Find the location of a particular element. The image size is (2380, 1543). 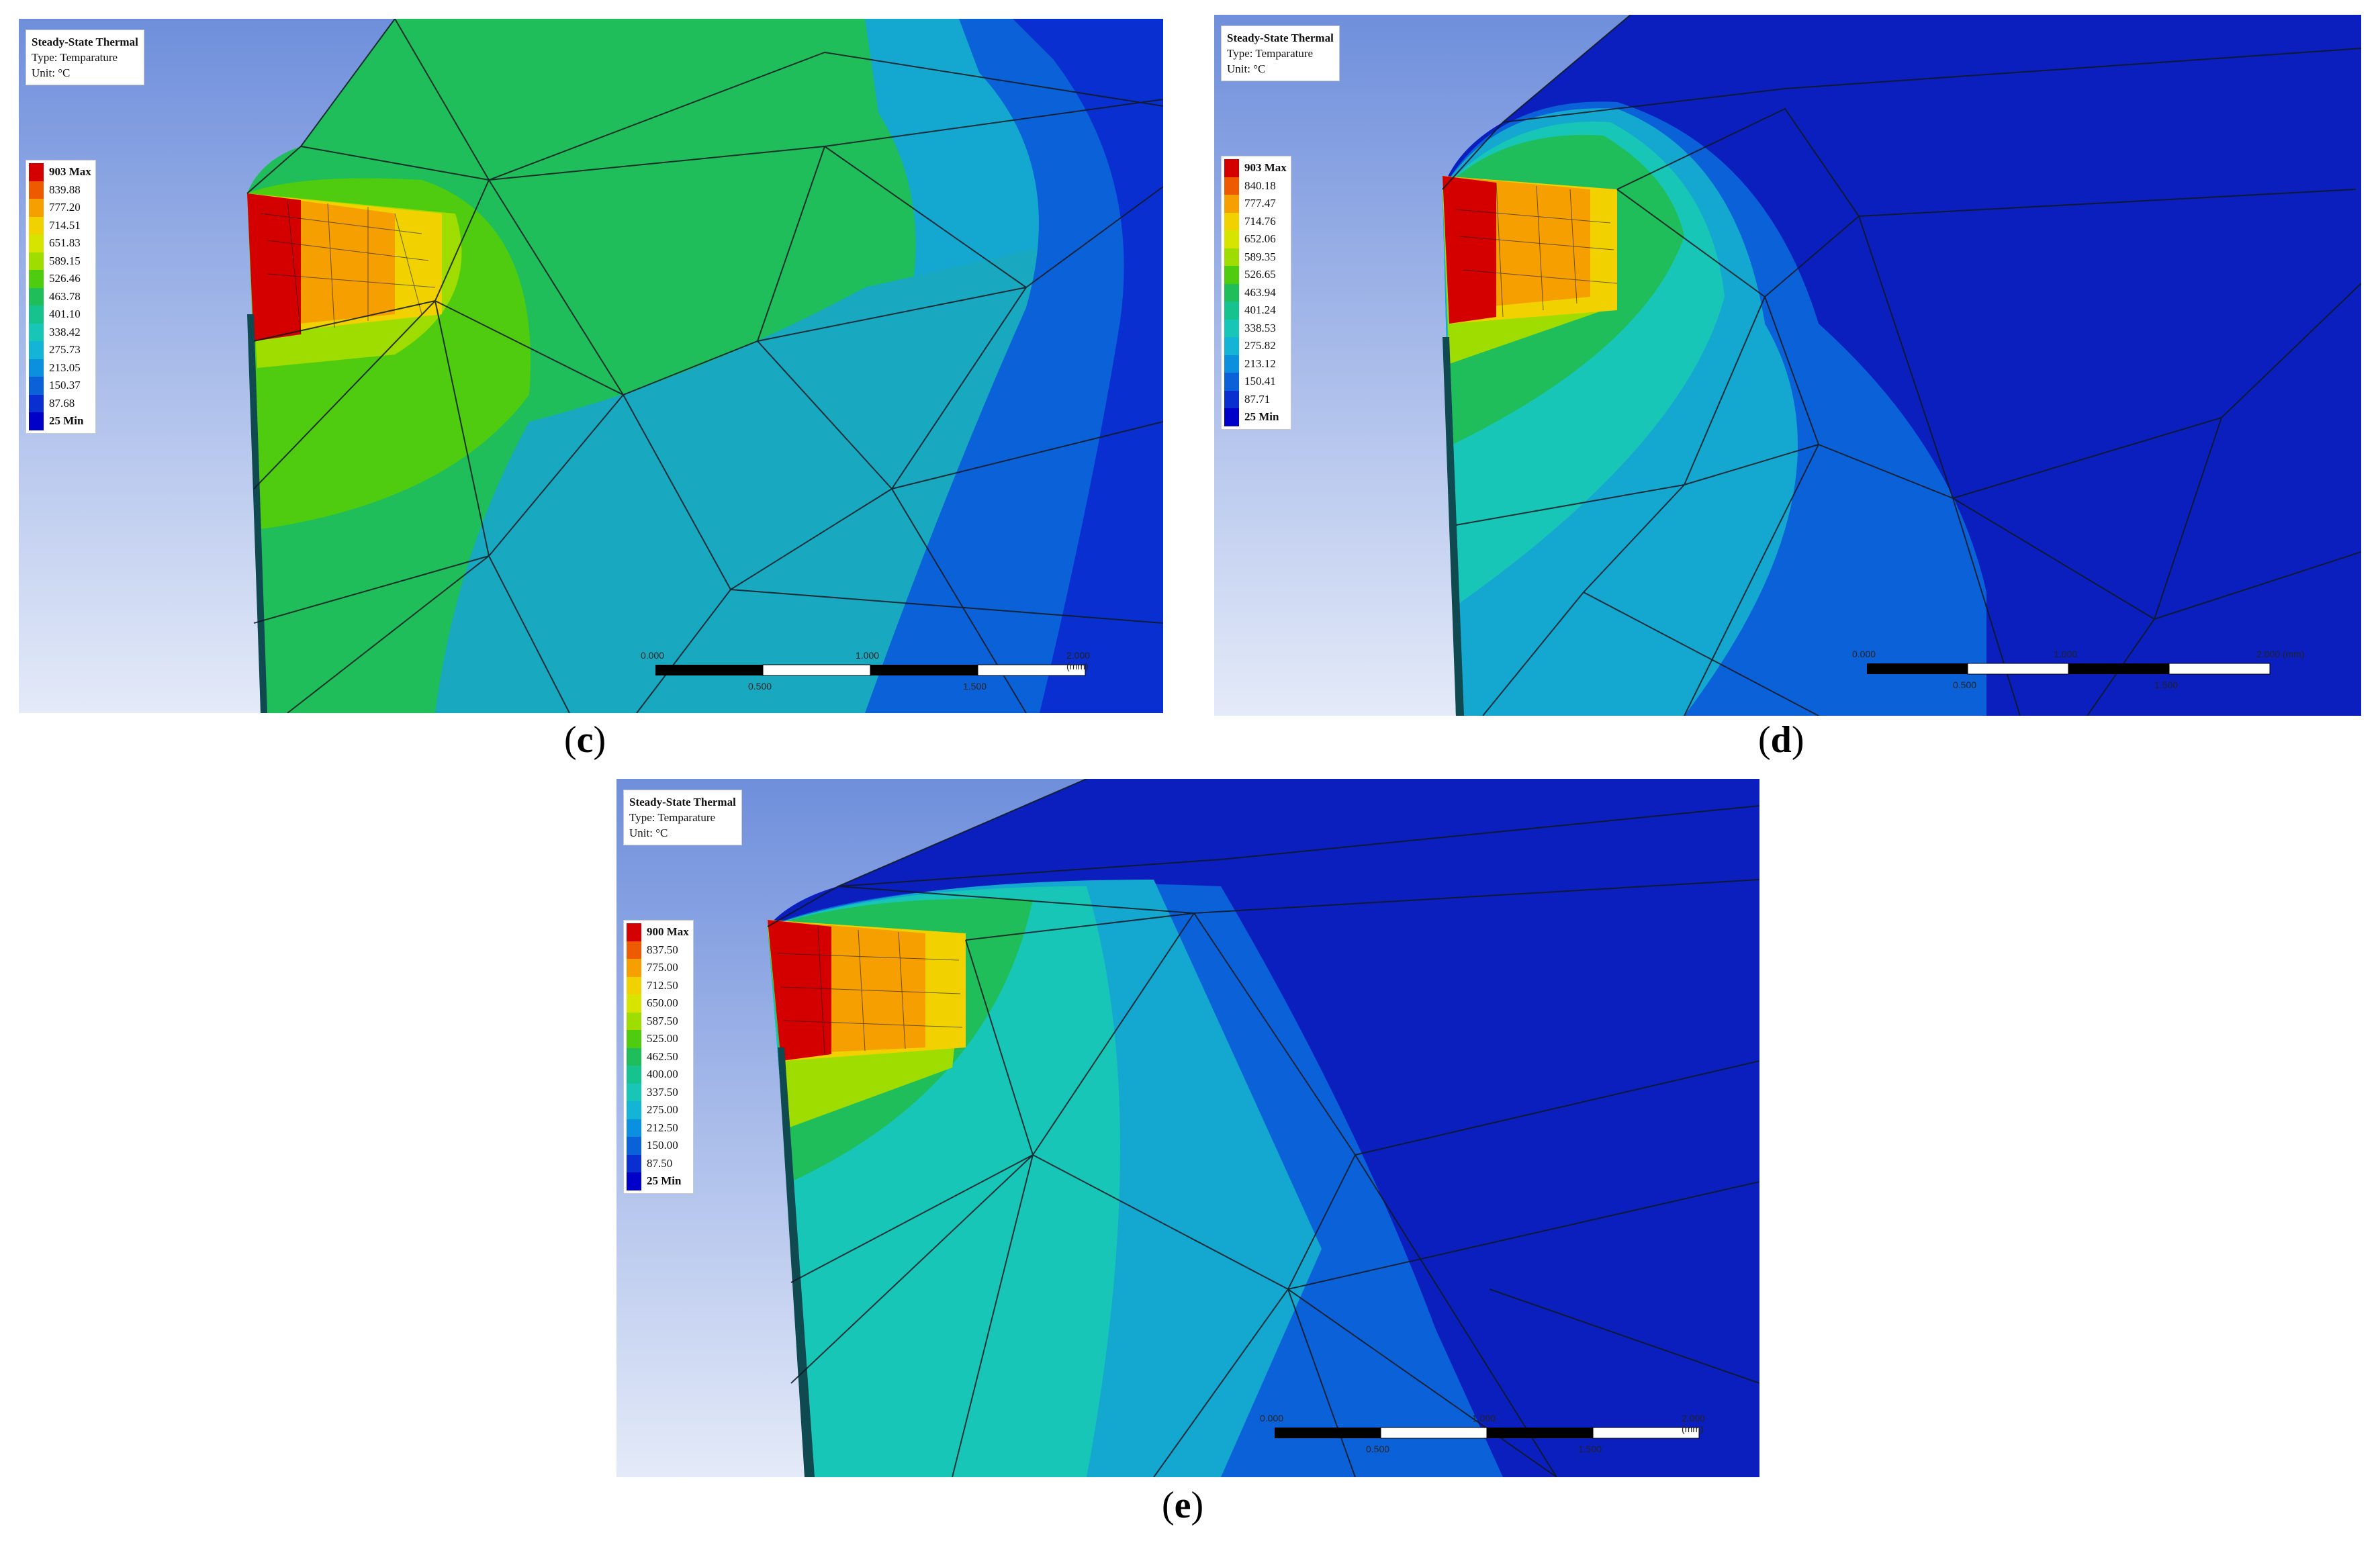

legend-row: 150.41 is located at coordinates (1255, 382).